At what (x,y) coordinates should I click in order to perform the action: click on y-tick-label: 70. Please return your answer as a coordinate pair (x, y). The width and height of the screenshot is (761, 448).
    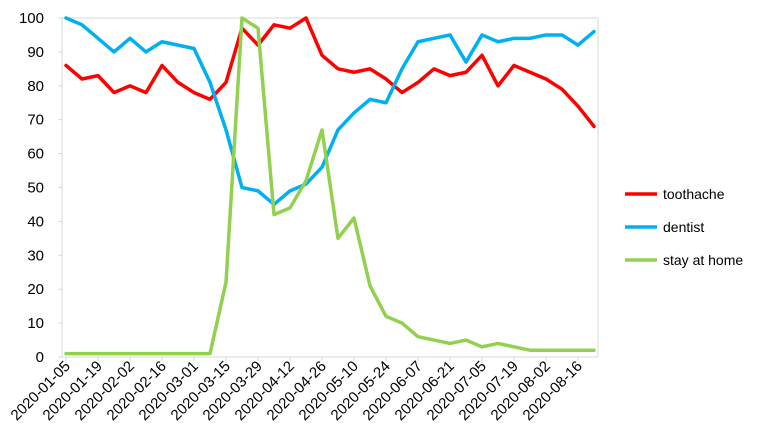
    Looking at the image, I should click on (35, 120).